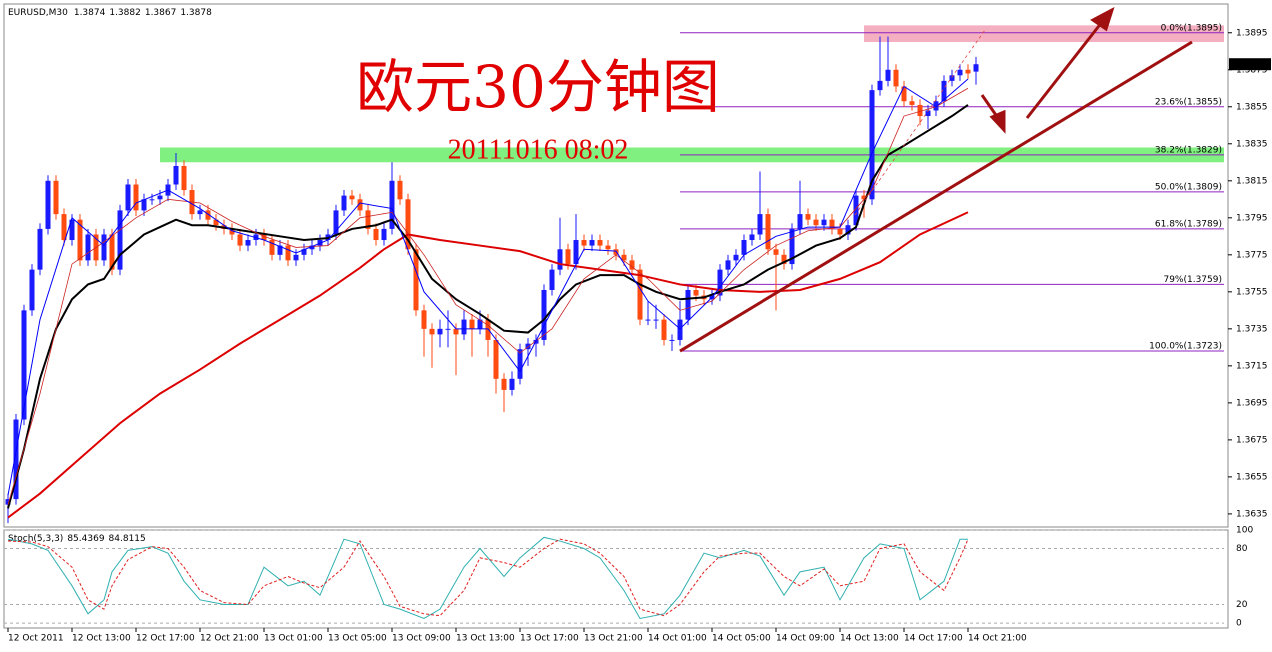  What do you see at coordinates (613, 639) in the screenshot?
I see `x-tick-label: 13 Oct 21:00` at bounding box center [613, 639].